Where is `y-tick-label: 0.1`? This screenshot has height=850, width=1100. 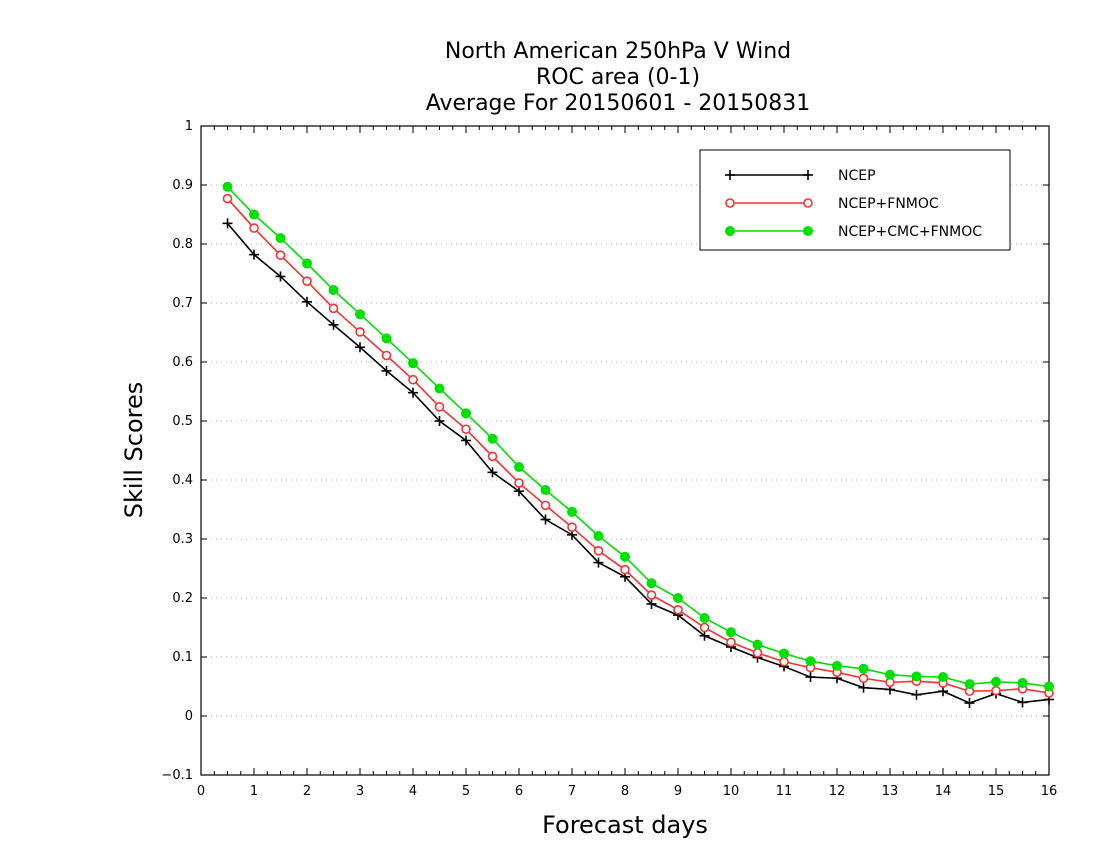 y-tick-label: 0.1 is located at coordinates (182, 657).